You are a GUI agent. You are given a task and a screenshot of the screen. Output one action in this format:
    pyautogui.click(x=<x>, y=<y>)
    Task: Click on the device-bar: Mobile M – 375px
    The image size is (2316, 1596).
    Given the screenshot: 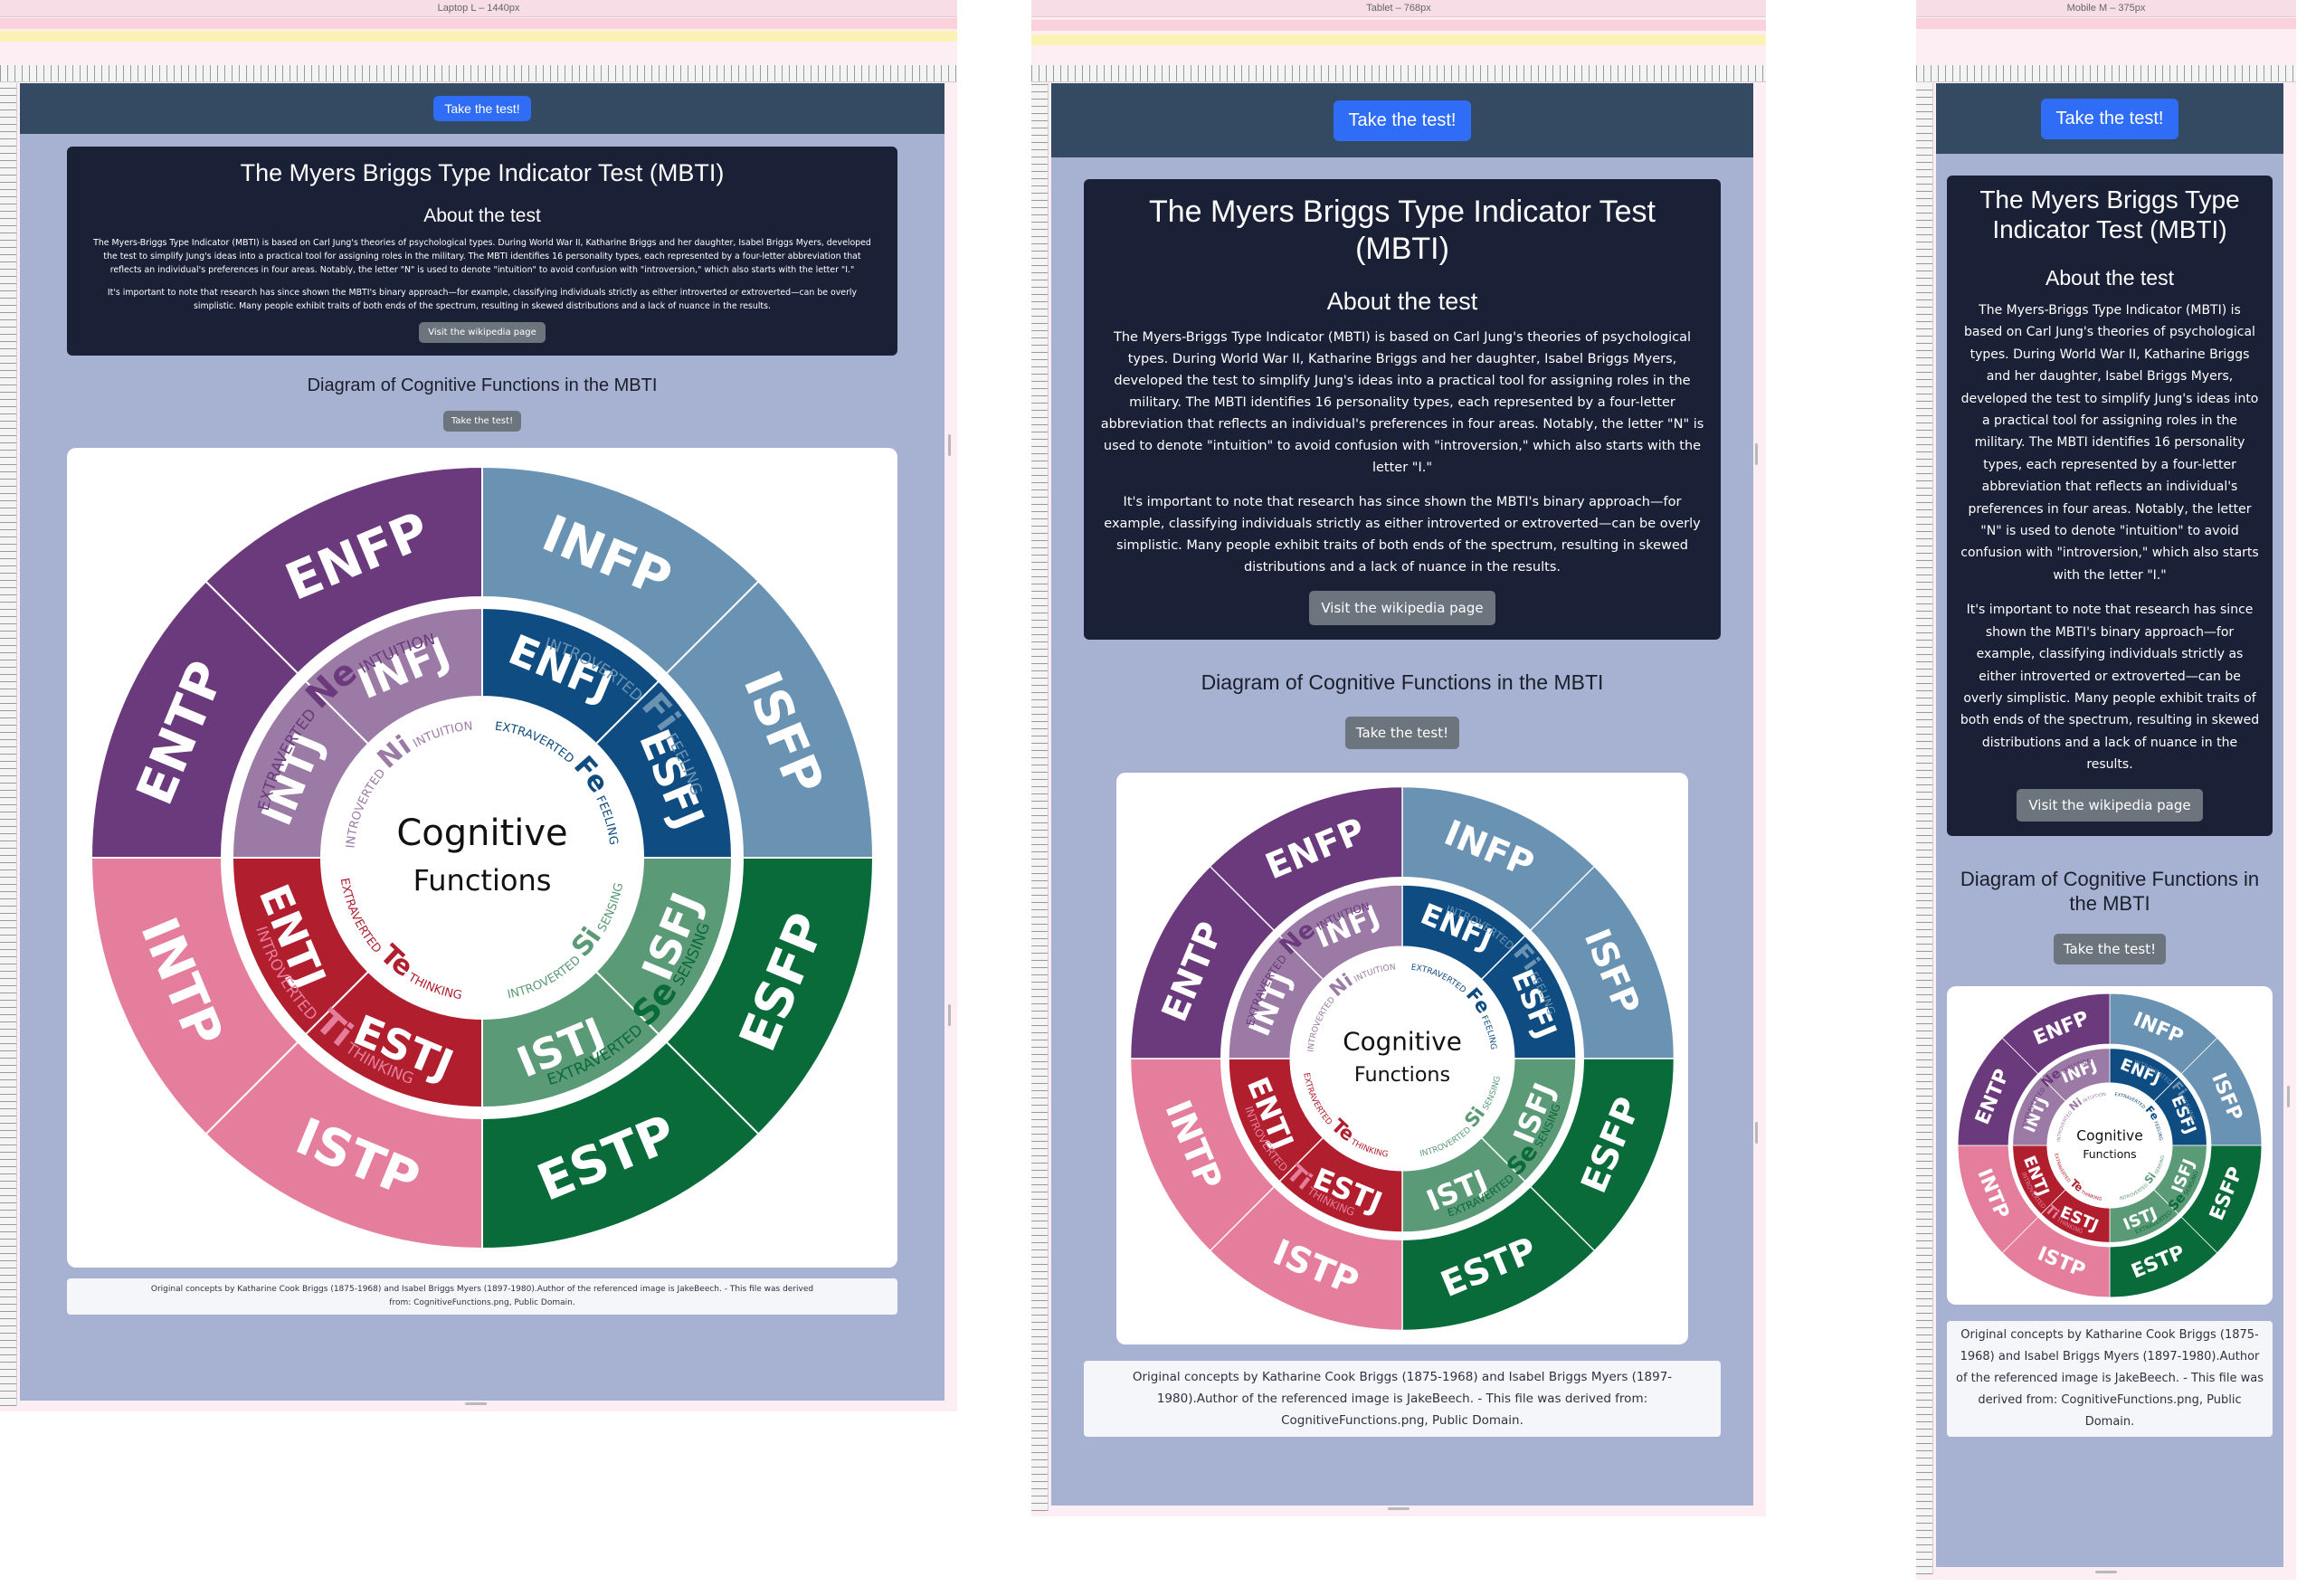 What is the action you would take?
    pyautogui.click(x=2106, y=8)
    